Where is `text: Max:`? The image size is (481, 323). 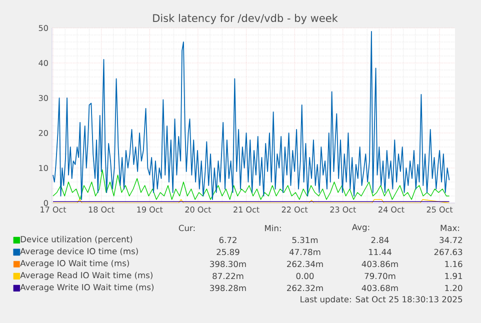 text: Max: is located at coordinates (450, 228).